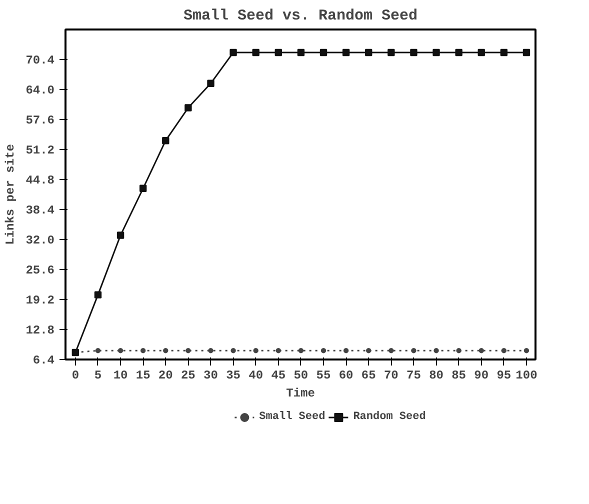 The image size is (589, 504). I want to click on y-tick-label: 51.2, so click(40, 151).